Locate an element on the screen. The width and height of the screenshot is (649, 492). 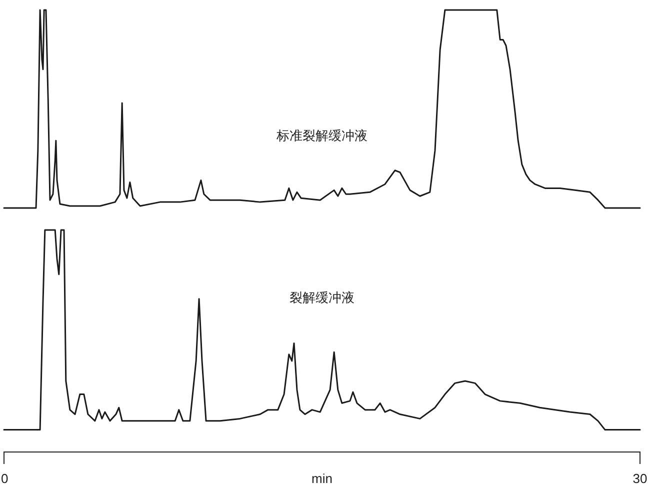
x-axis-title: min is located at coordinates (322, 478).